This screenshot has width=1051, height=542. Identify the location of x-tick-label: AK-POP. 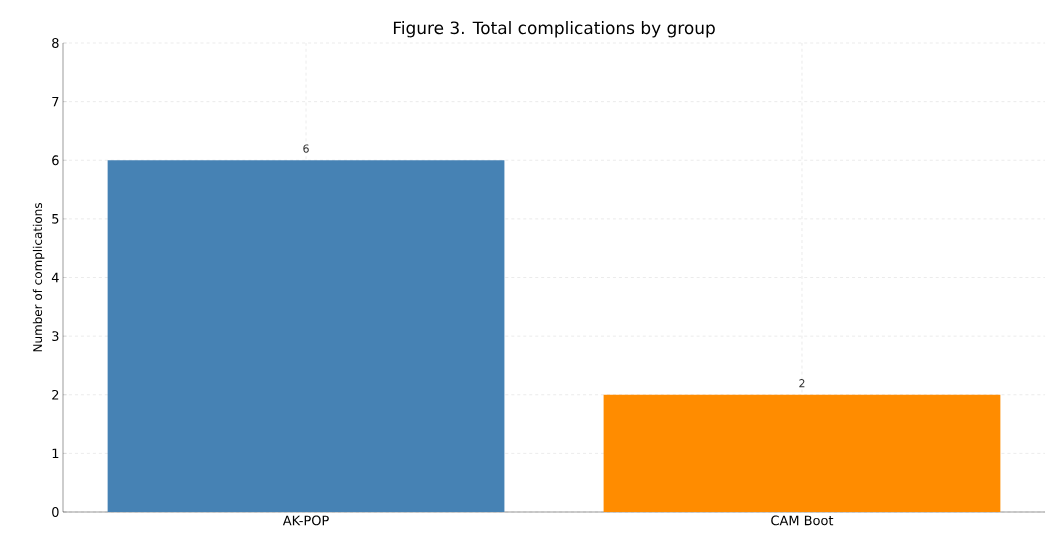
(305, 520).